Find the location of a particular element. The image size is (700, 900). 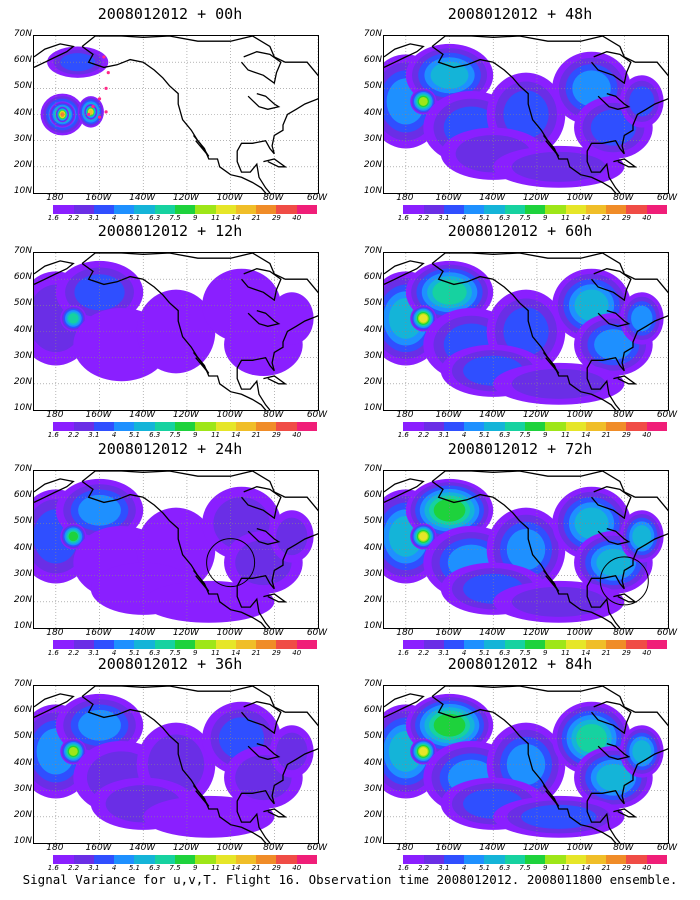

lon-tick-label: 100W is located at coordinates (579, 415).